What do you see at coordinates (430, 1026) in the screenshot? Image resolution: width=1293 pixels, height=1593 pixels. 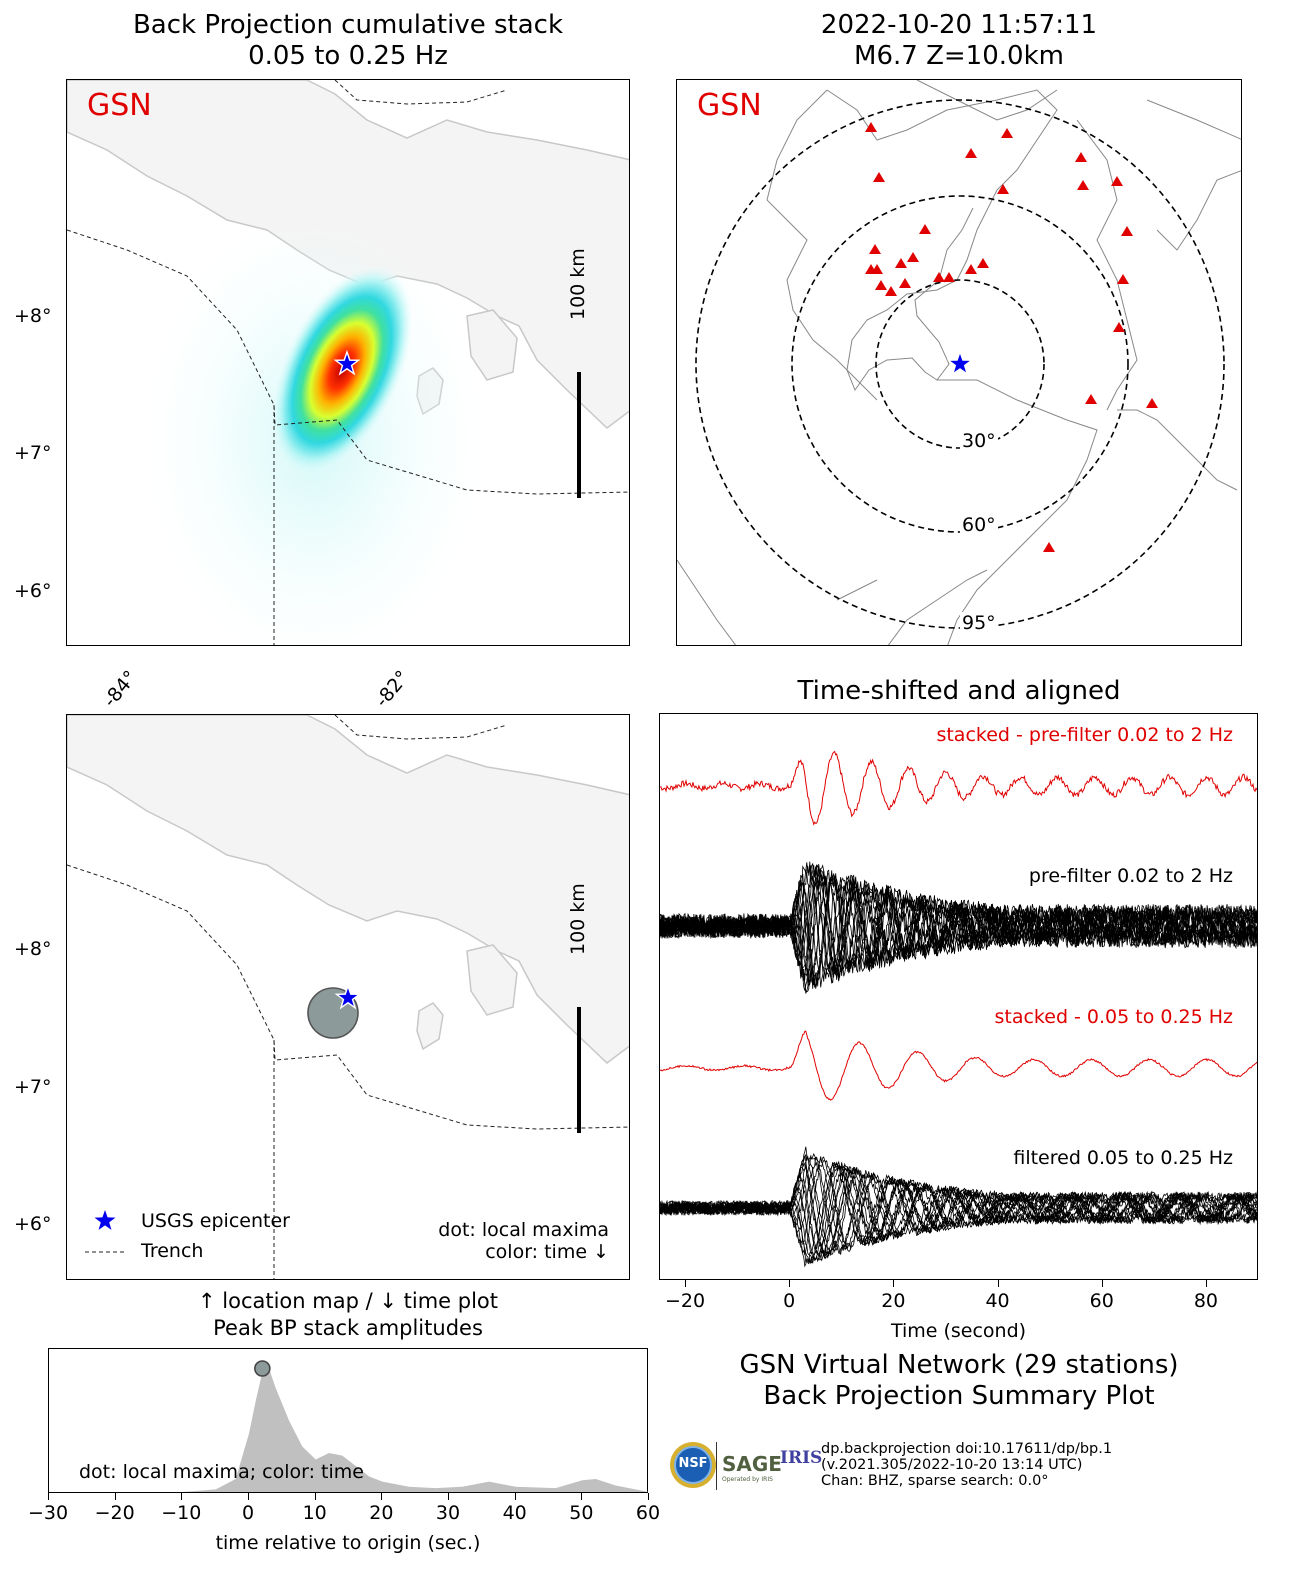 I see `island-coiba` at bounding box center [430, 1026].